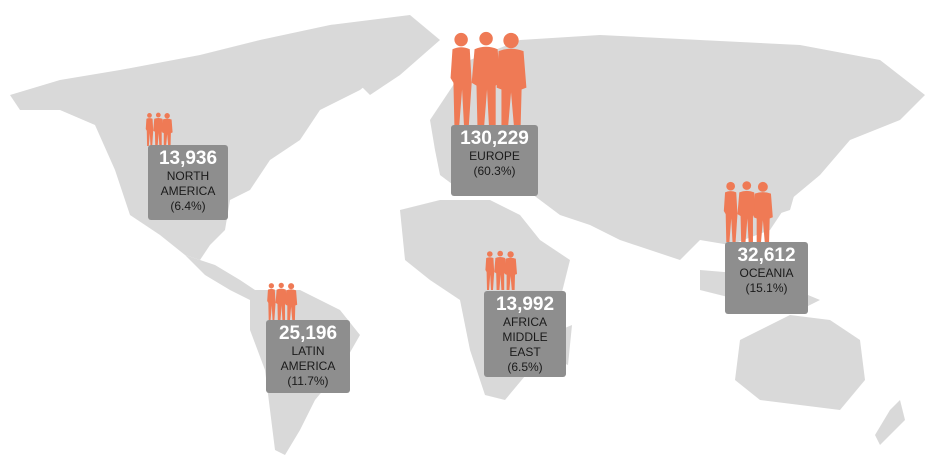  Describe the element at coordinates (494, 156) in the screenshot. I see `region-name: EUROPE` at that location.